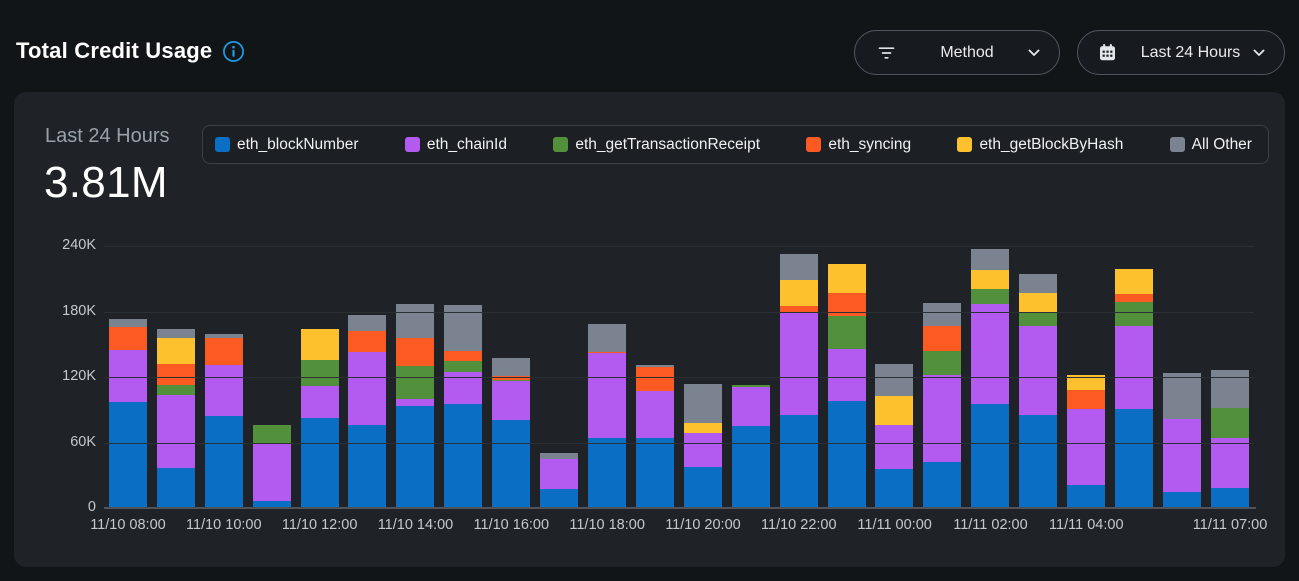  I want to click on info-icon, so click(233, 51).